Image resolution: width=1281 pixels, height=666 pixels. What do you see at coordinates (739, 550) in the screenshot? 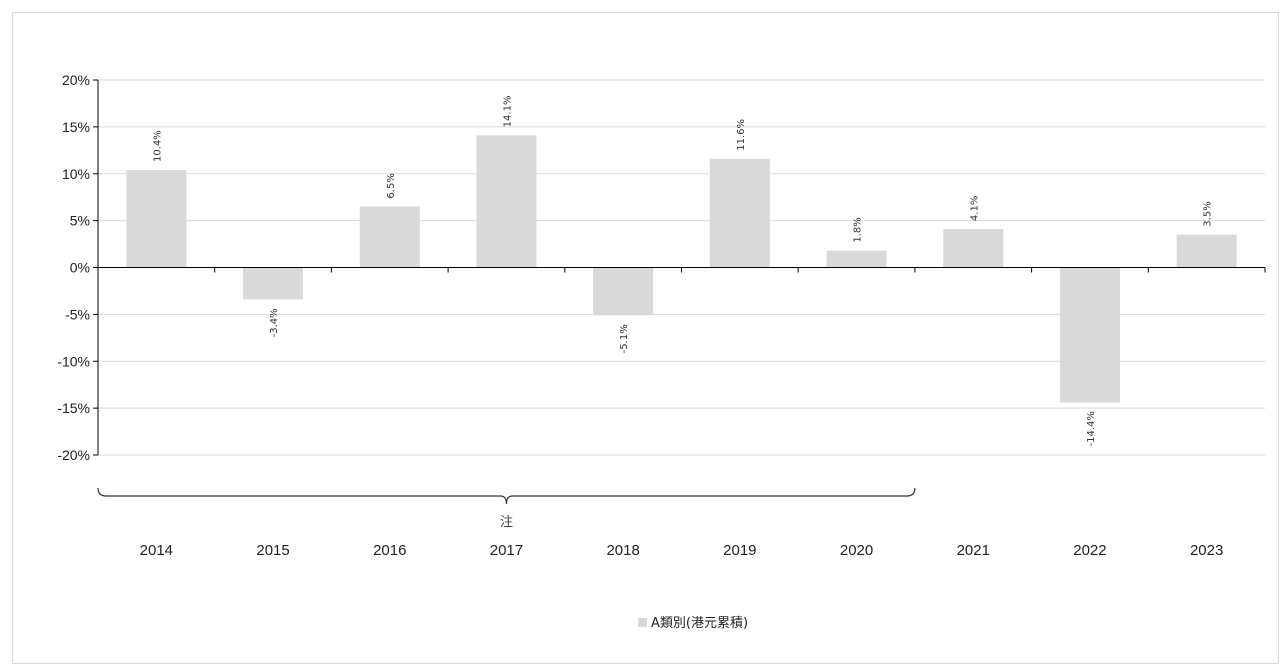
I see `x-axis-label: 2019` at bounding box center [739, 550].